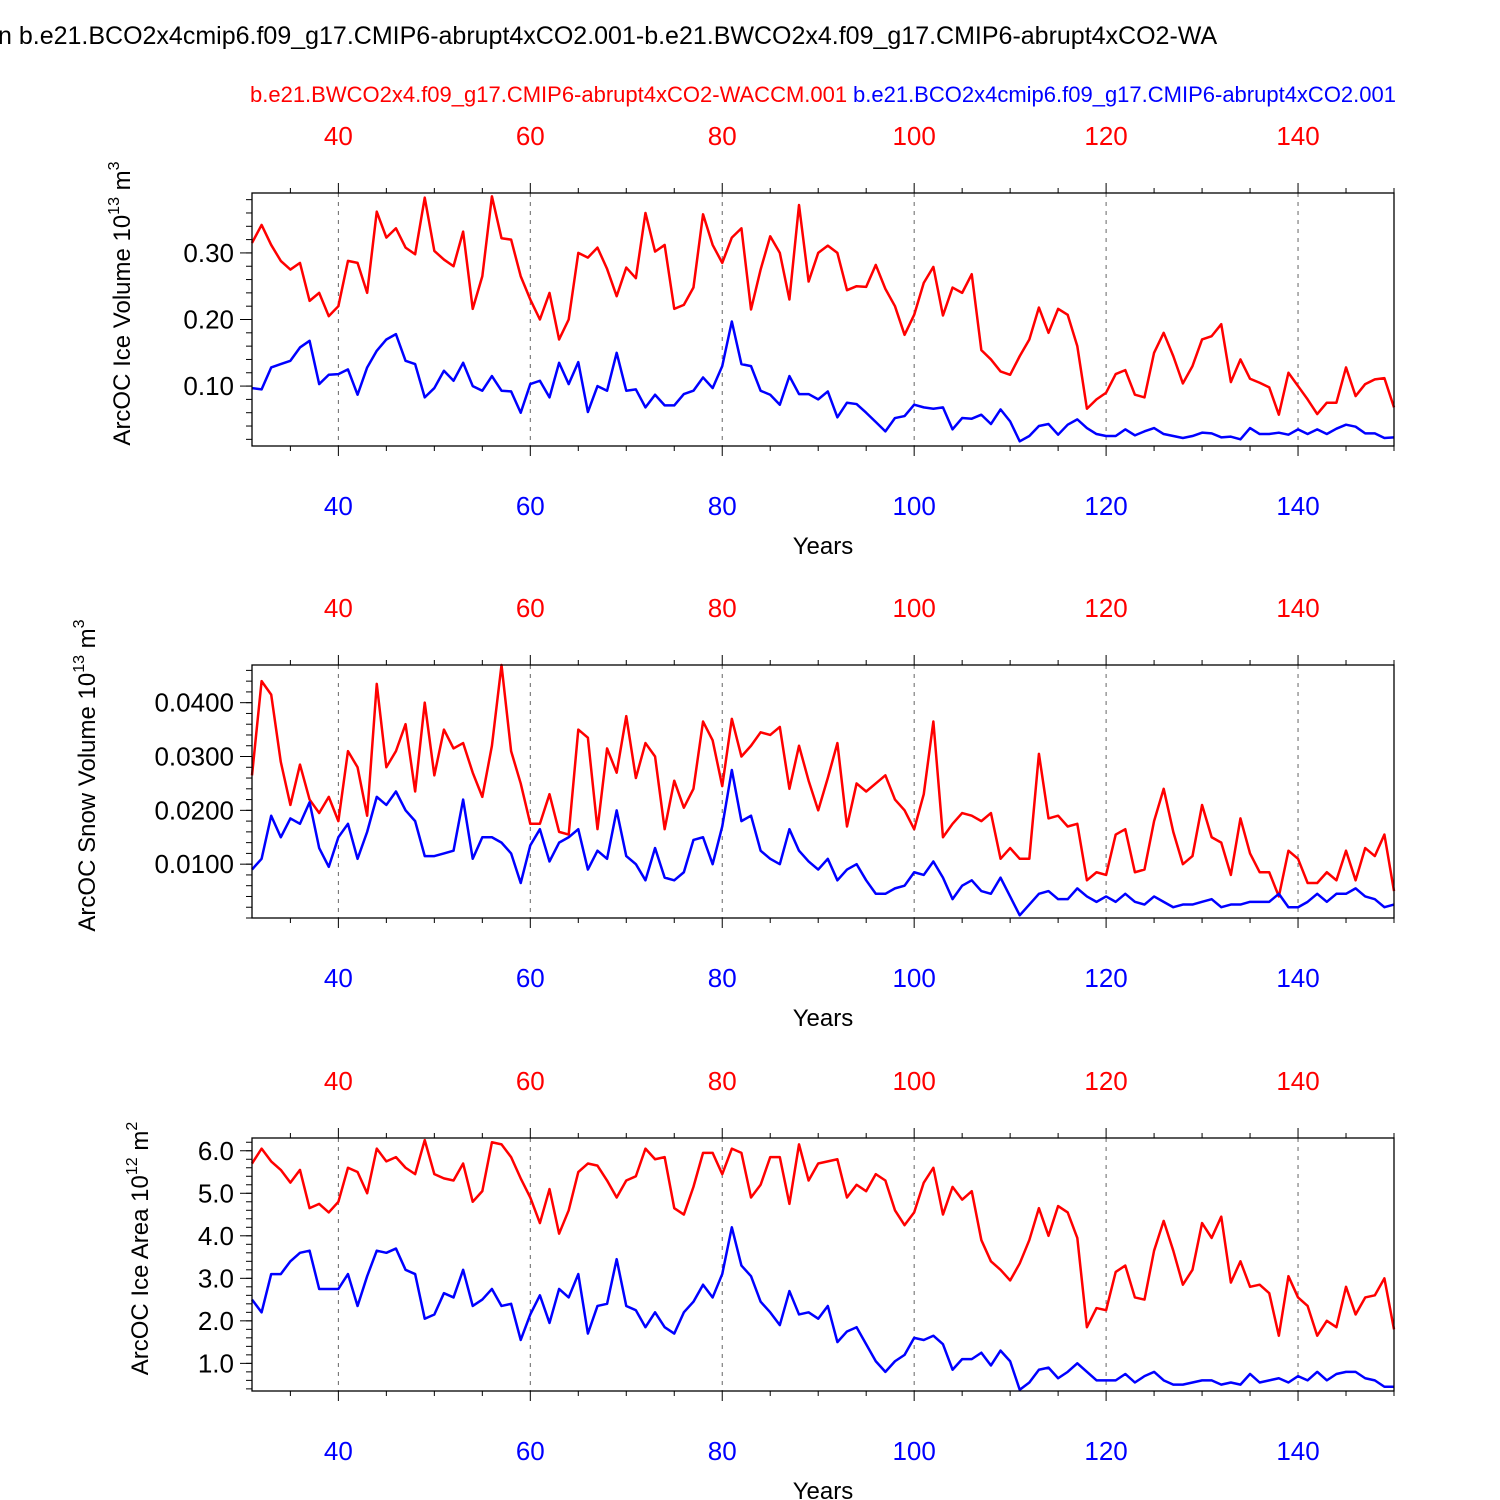 This screenshot has width=1500, height=1500. Describe the element at coordinates (208, 253) in the screenshot. I see `y-tick-label: 0.30` at that location.